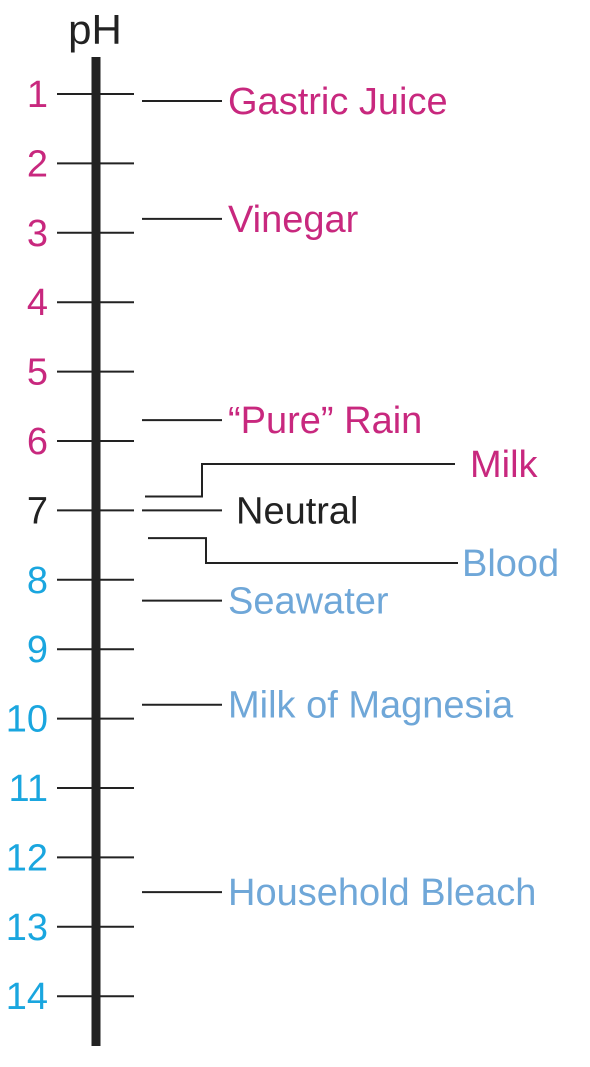  What do you see at coordinates (37, 164) in the screenshot?
I see `tick-label: 2` at bounding box center [37, 164].